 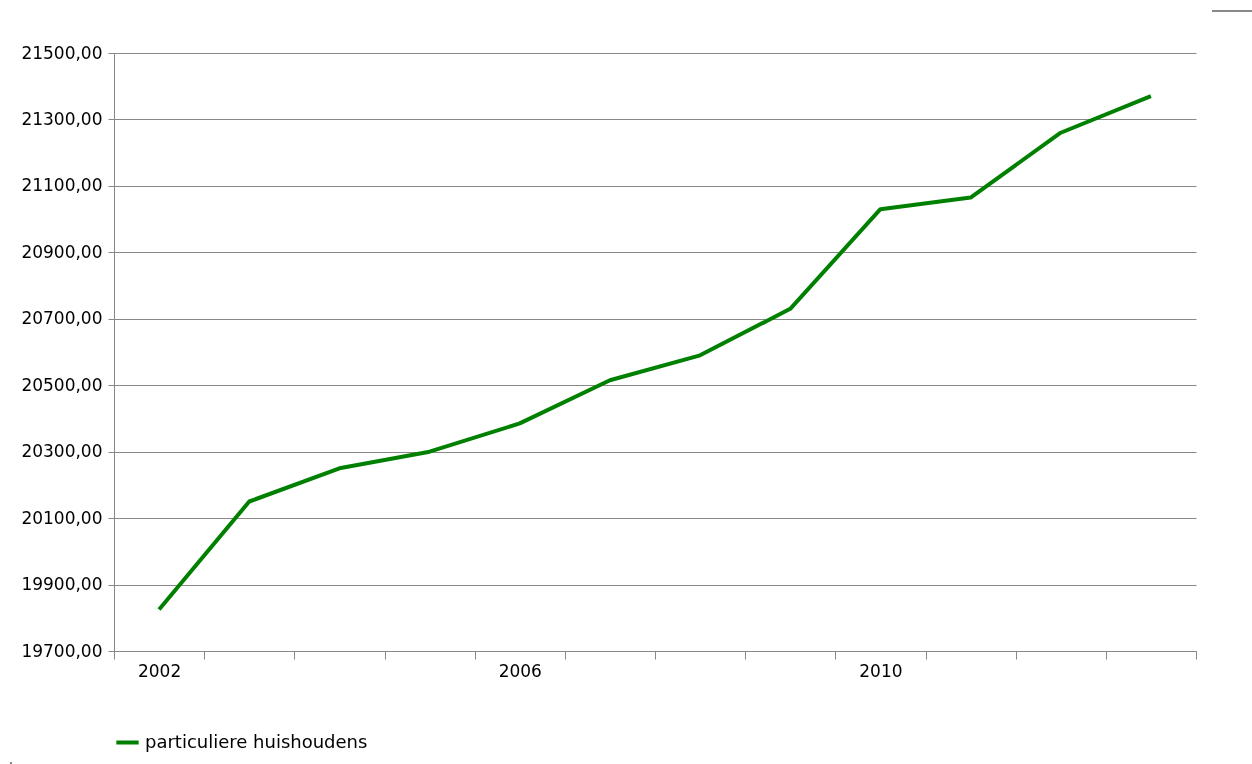 What do you see at coordinates (256, 741) in the screenshot?
I see `legend-label: particuliere huishoudens` at bounding box center [256, 741].